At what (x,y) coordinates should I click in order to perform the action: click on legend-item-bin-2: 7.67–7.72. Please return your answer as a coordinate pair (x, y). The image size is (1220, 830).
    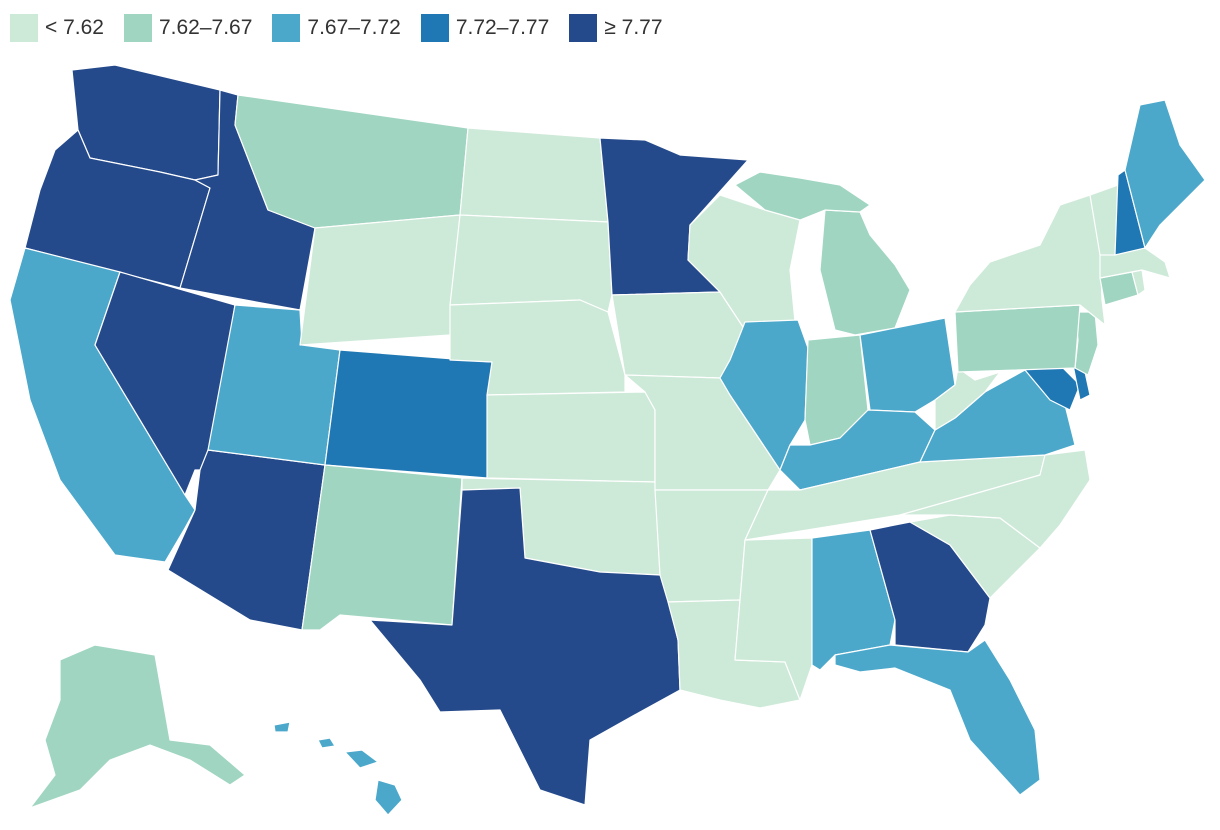
    Looking at the image, I should click on (336, 28).